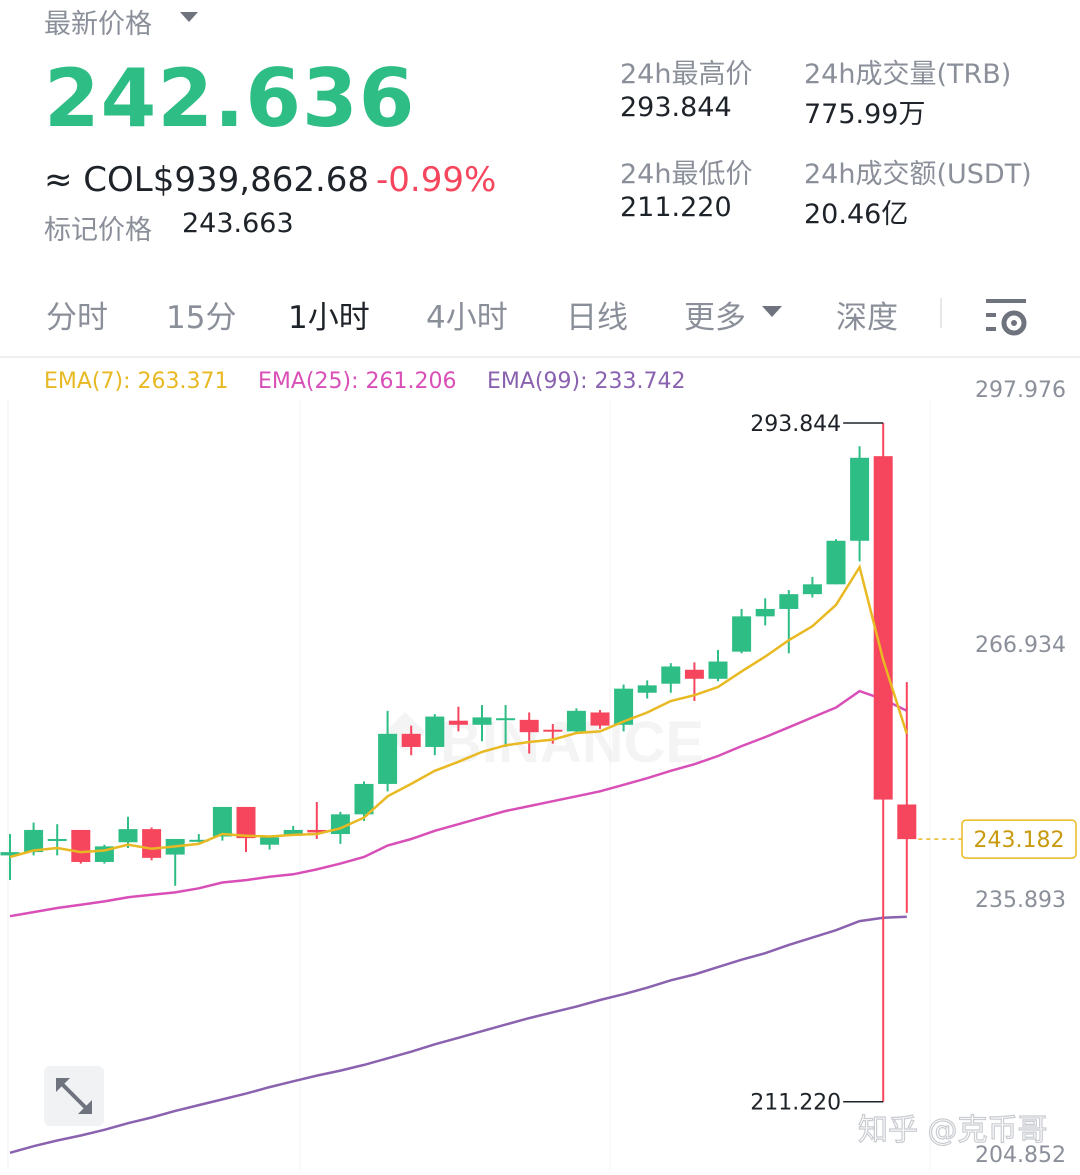 The image size is (1080, 1175). Describe the element at coordinates (686, 174) in the screenshot. I see `stat-low-label: 24h最低价` at that location.